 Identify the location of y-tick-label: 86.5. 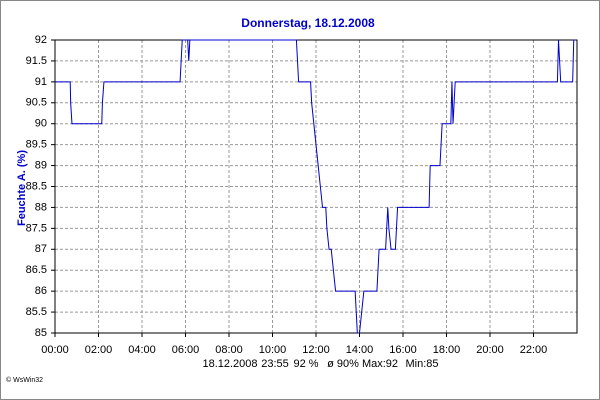
(36, 270).